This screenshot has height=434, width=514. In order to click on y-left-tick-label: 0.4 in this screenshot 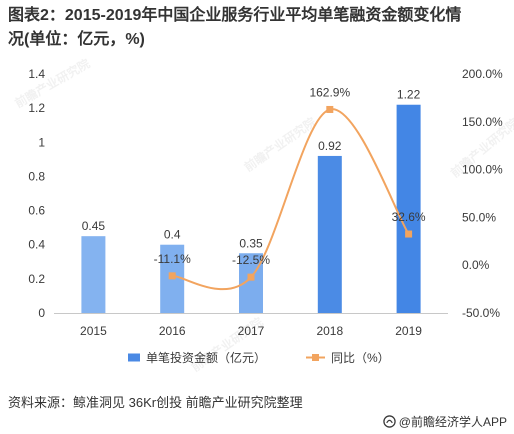, I will do `click(36, 245)`.